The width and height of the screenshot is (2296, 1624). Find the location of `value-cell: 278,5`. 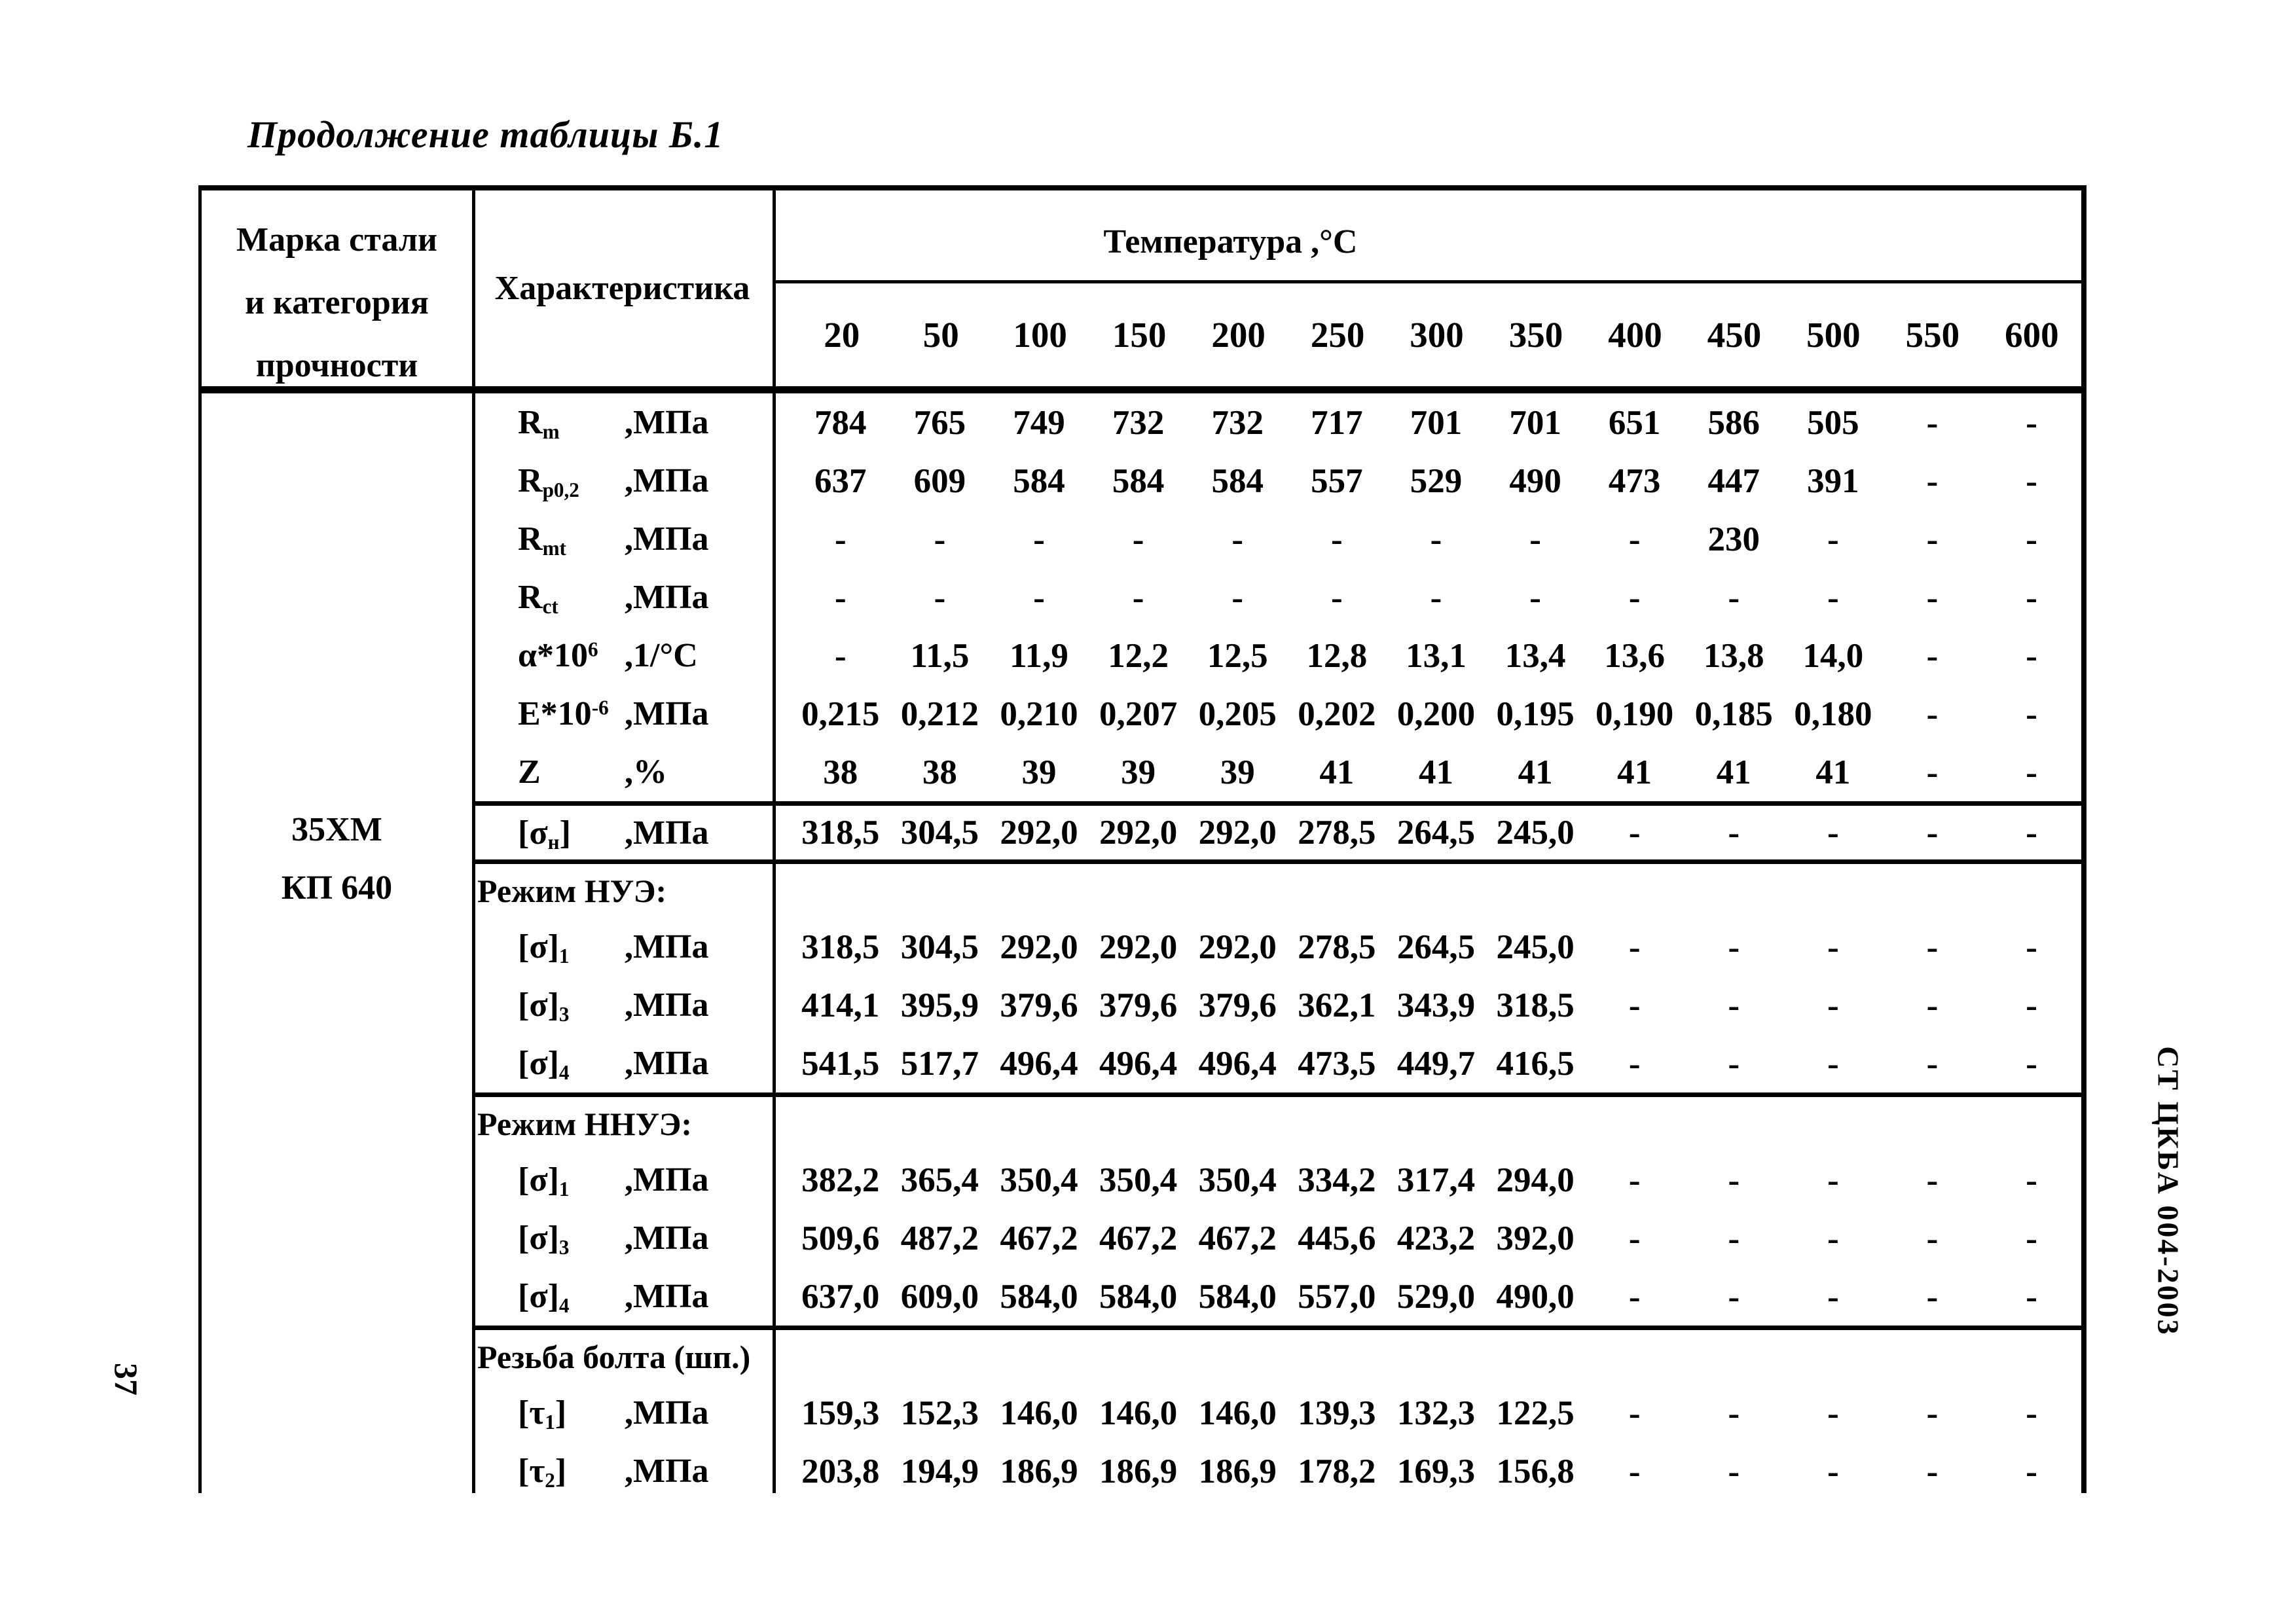

value-cell: 278,5 is located at coordinates (1337, 833).